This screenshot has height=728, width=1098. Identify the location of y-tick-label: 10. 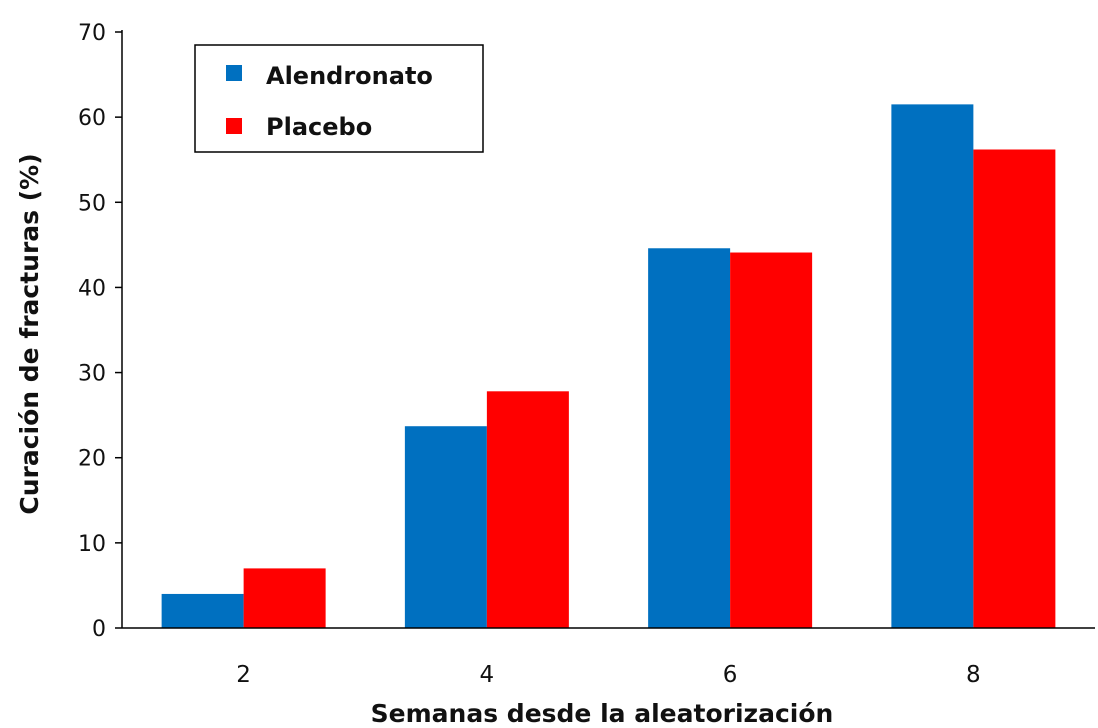
(92, 544).